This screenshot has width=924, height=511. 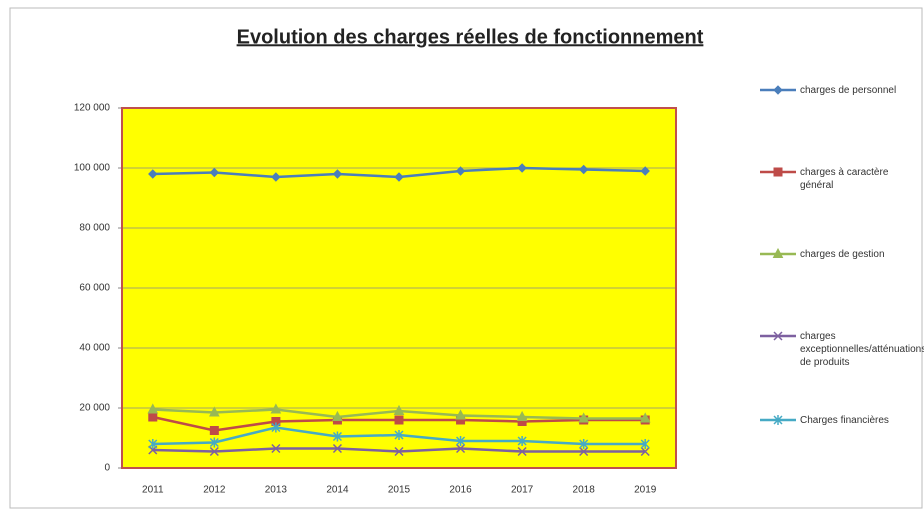 I want to click on x-tick-label: 2019, so click(x=645, y=490).